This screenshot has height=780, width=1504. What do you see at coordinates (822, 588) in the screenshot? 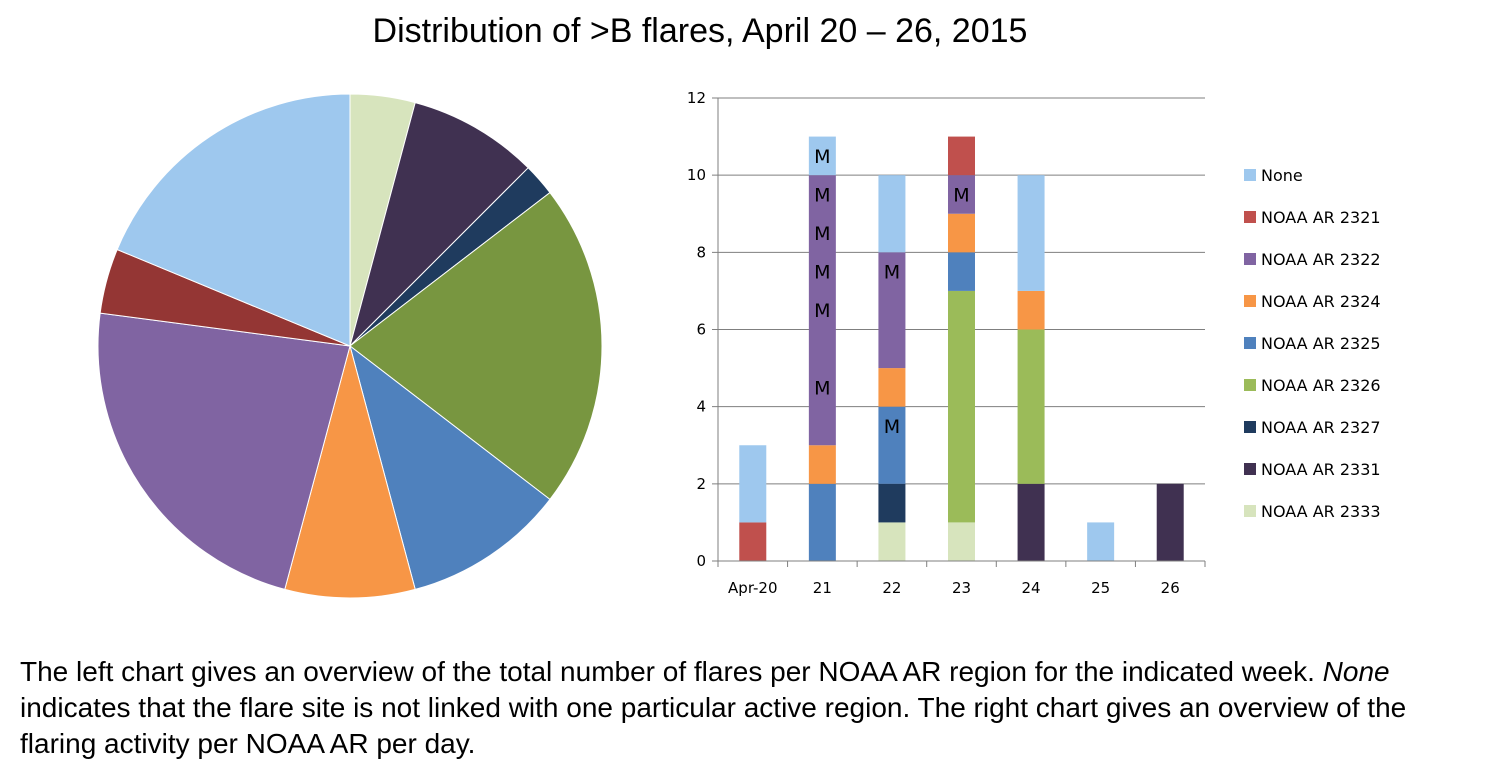
I see `x-tick-label: 21` at bounding box center [822, 588].